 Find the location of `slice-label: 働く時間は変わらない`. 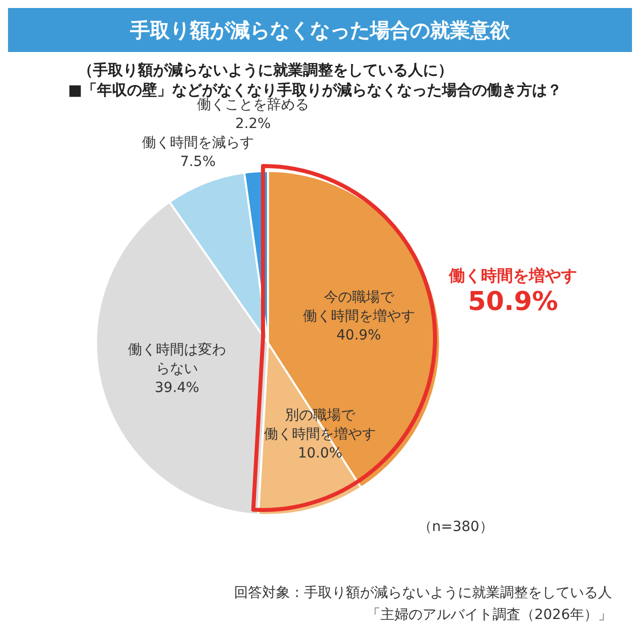

slice-label: 働く時間は変わらない is located at coordinates (177, 359).